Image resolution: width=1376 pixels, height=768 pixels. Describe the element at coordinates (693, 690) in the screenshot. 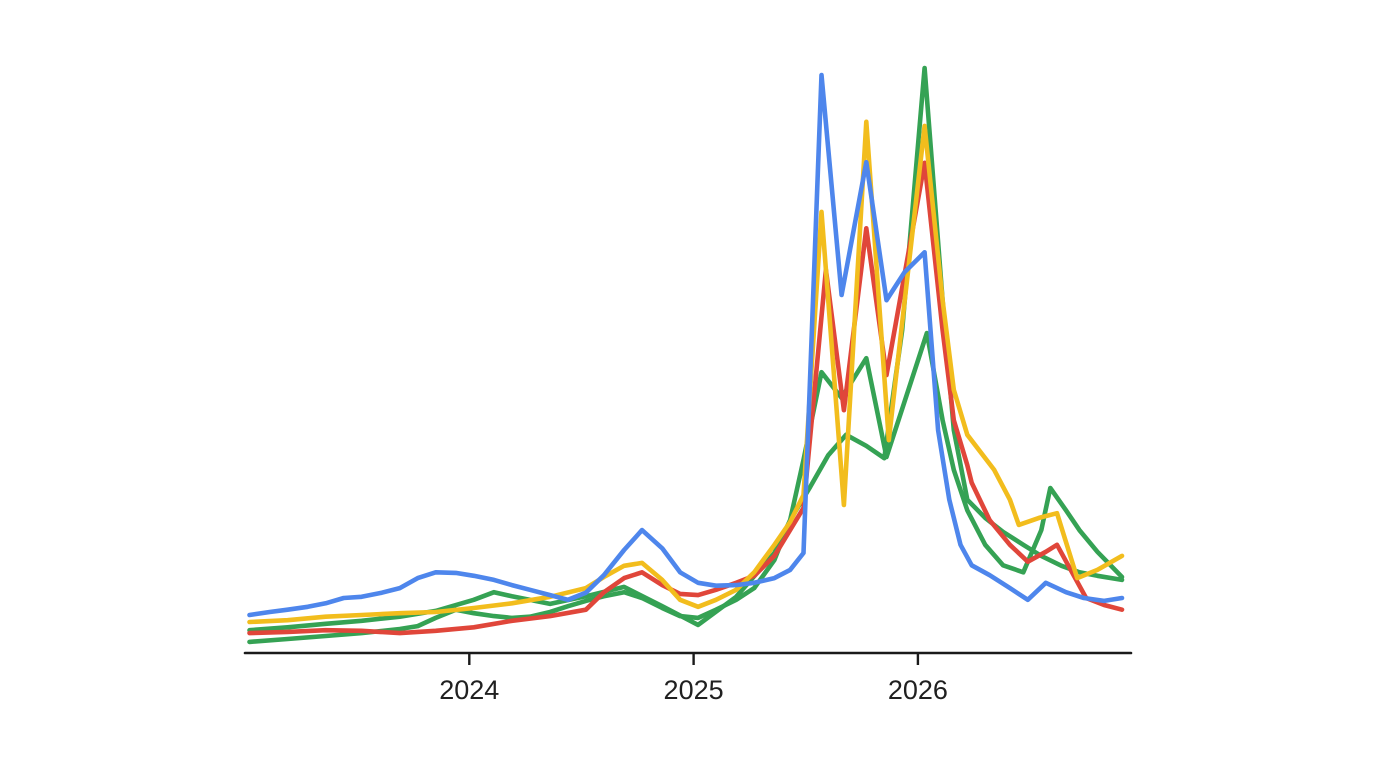

I see `x-tick-label-2025: 2025` at that location.